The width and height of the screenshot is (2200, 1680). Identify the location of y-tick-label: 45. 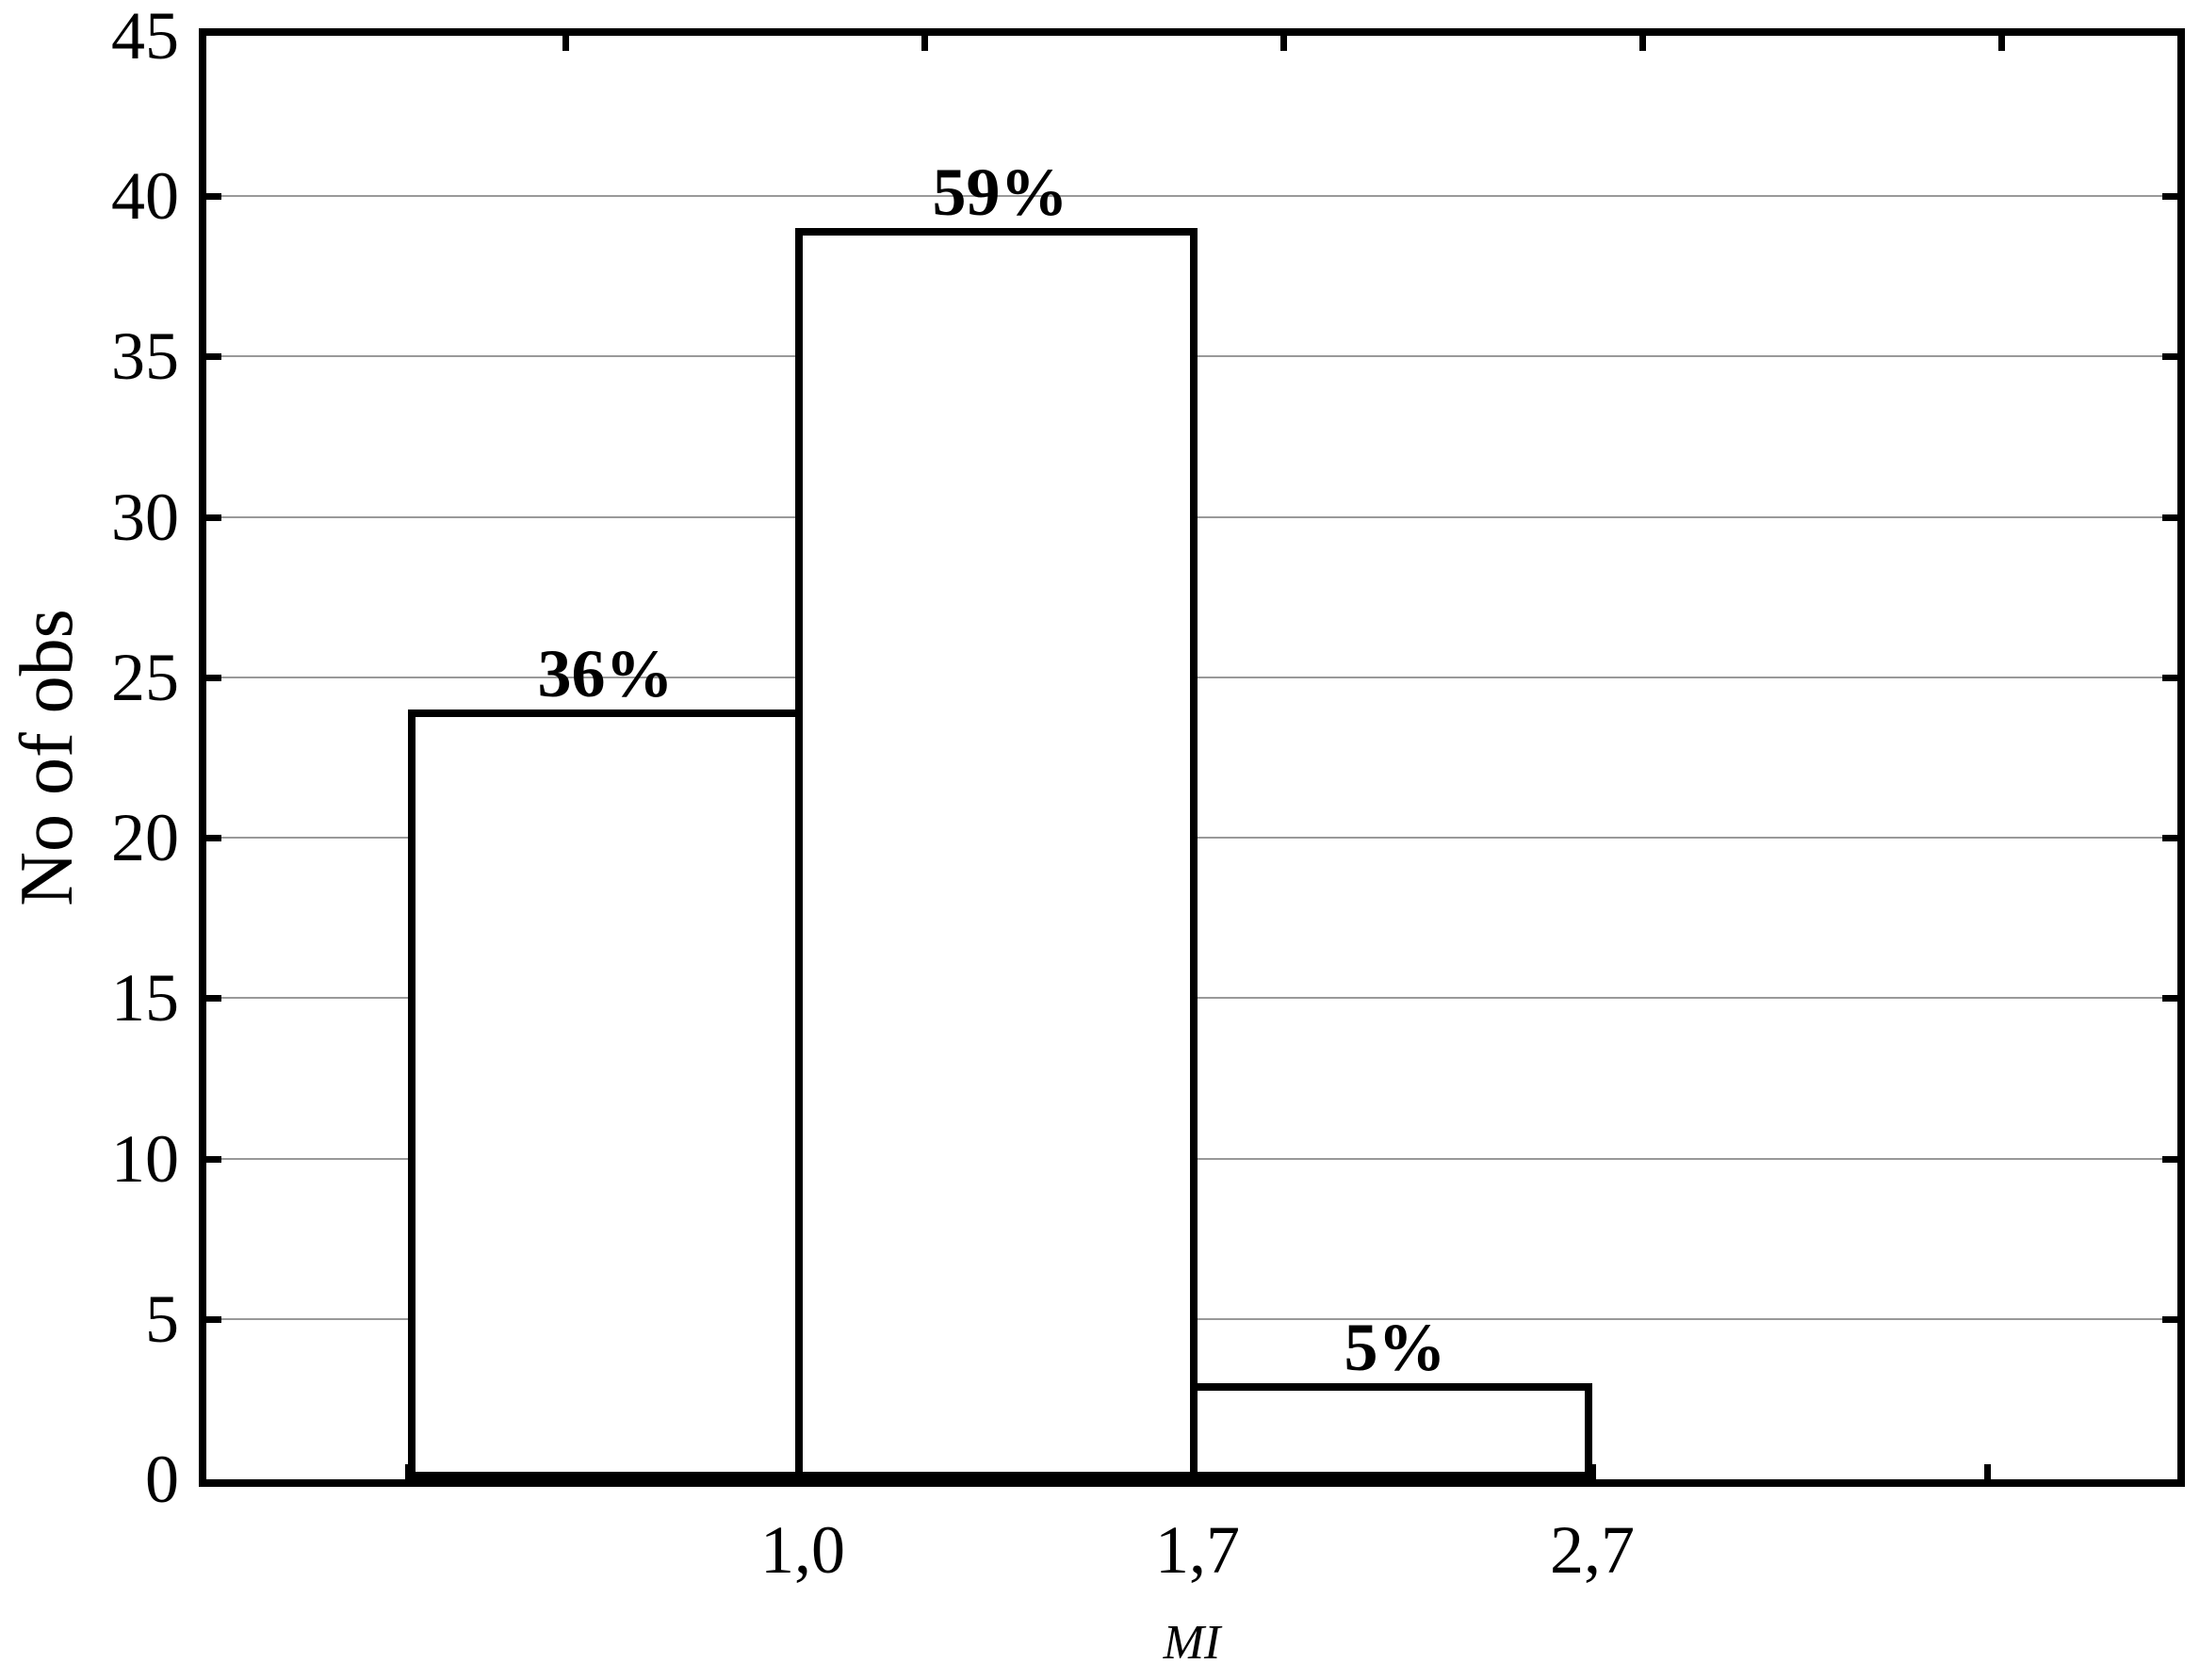
(145, 36).